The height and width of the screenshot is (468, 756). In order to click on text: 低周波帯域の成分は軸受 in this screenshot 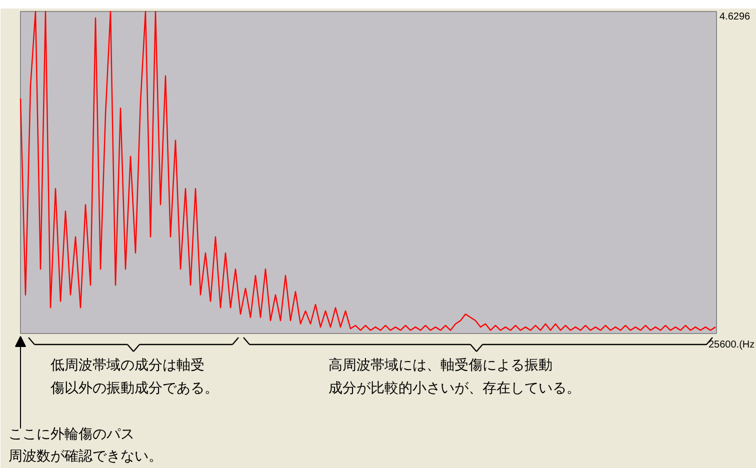, I will do `click(127, 366)`.